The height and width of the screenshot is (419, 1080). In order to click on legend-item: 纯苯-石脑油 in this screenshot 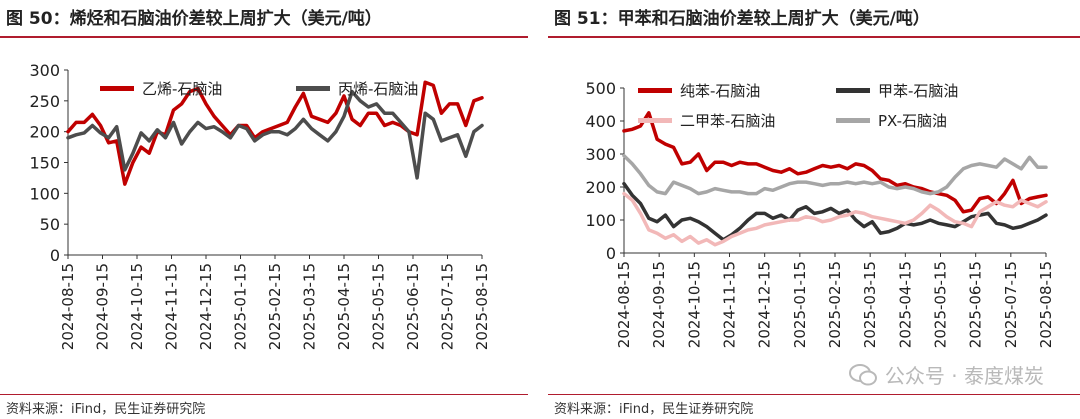, I will do `click(699, 90)`.